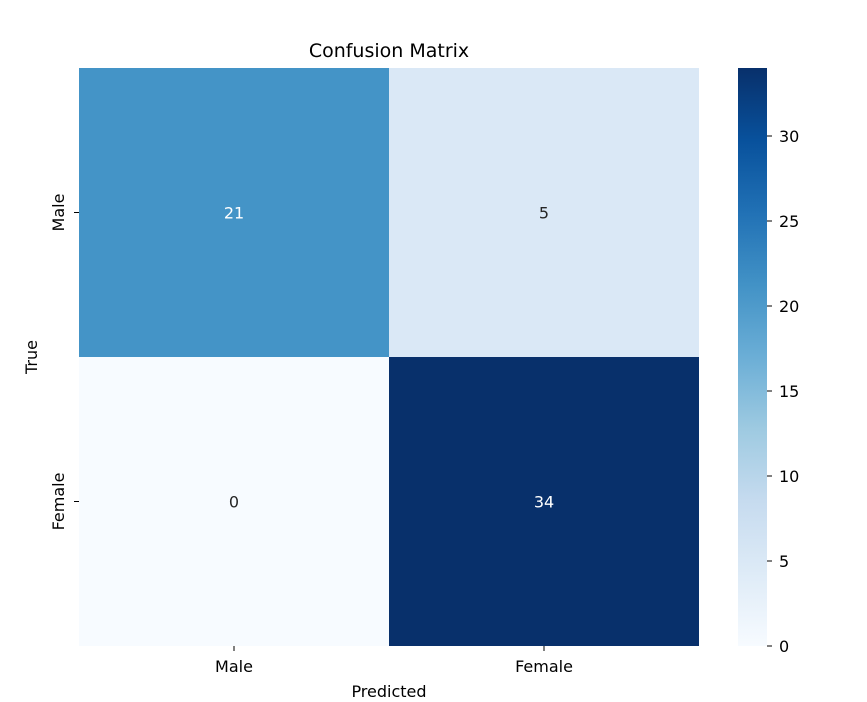 This screenshot has height=702, width=867. I want to click on colorbar-tick-label: 20, so click(789, 306).